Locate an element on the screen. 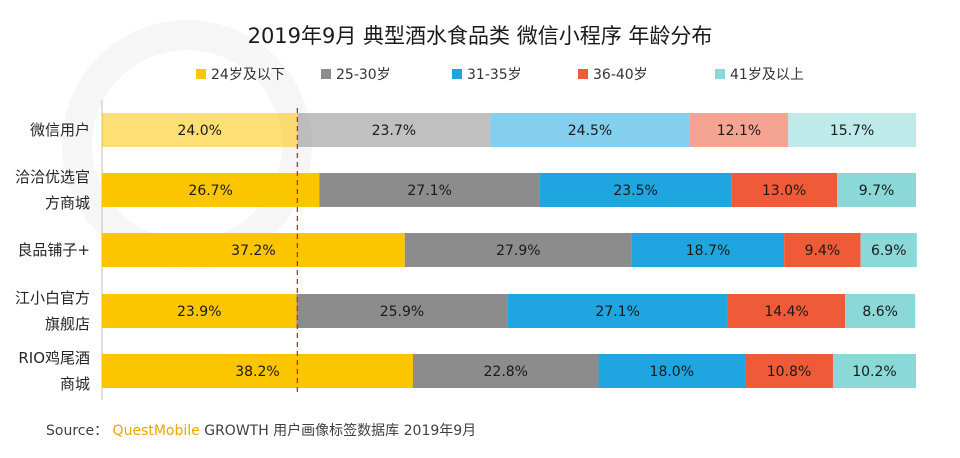 The width and height of the screenshot is (960, 458). source-prefix: Source： is located at coordinates (77, 431).